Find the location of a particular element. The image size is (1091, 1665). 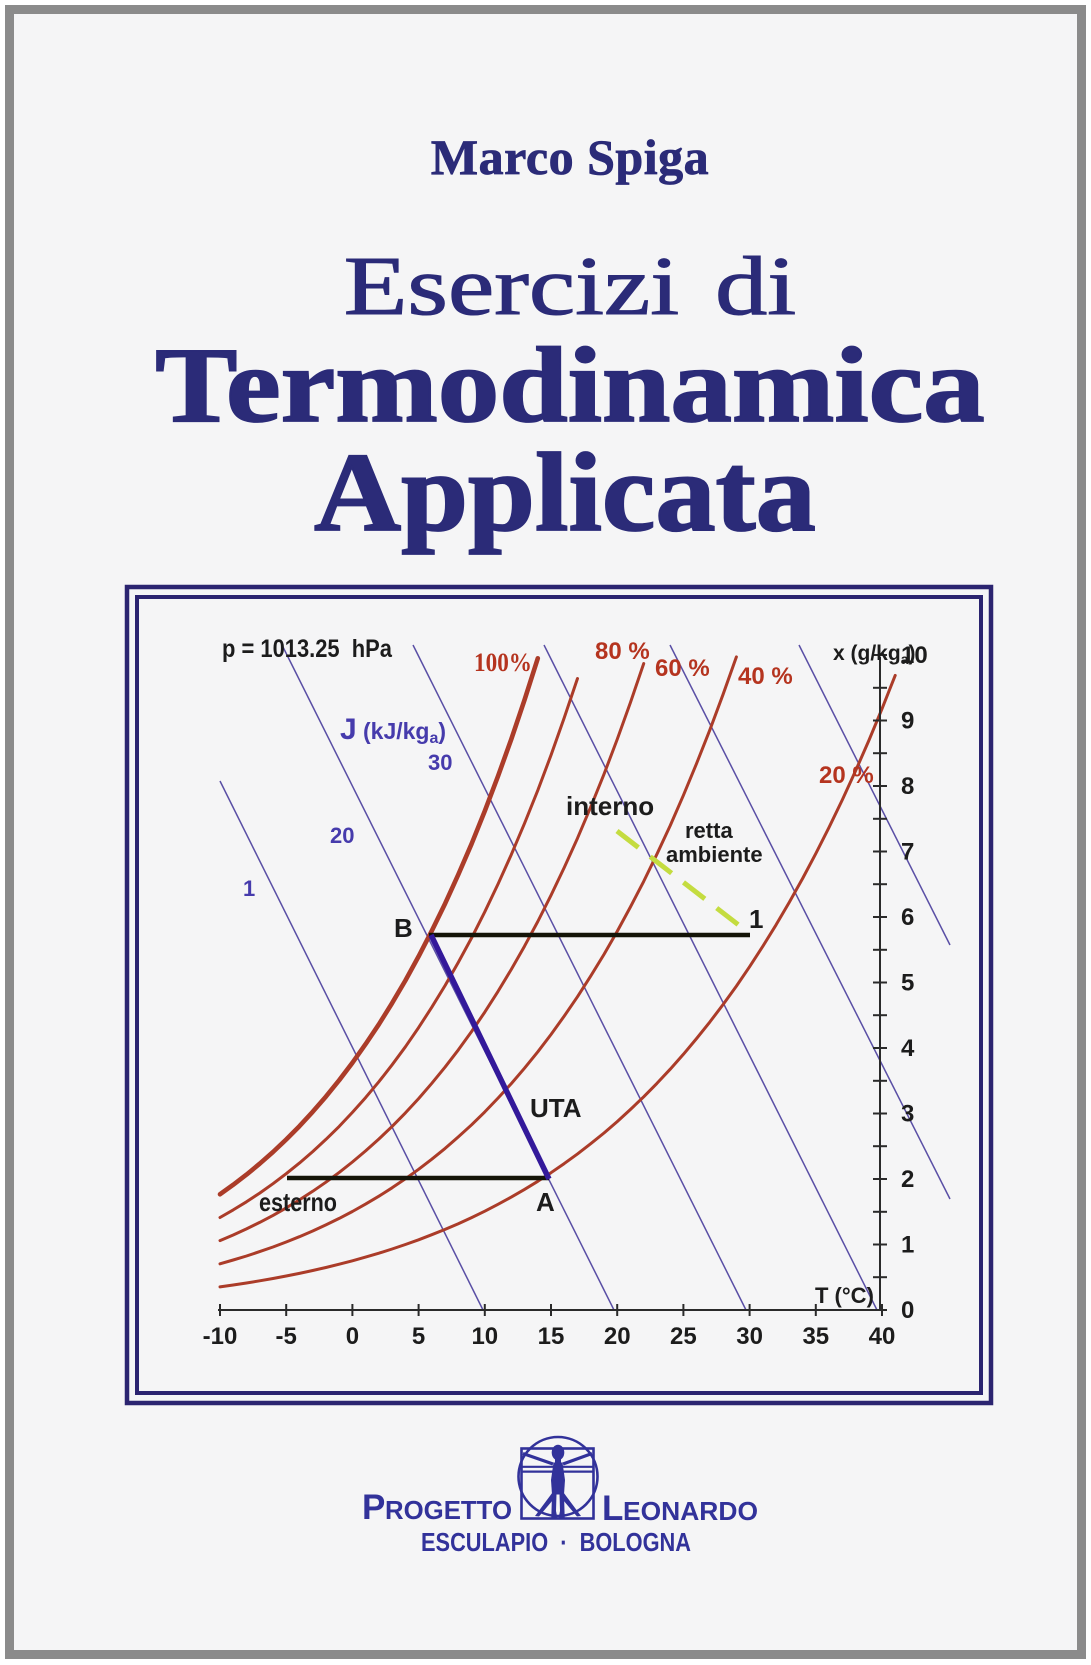

svg-text: 6 is located at coordinates (907, 917).